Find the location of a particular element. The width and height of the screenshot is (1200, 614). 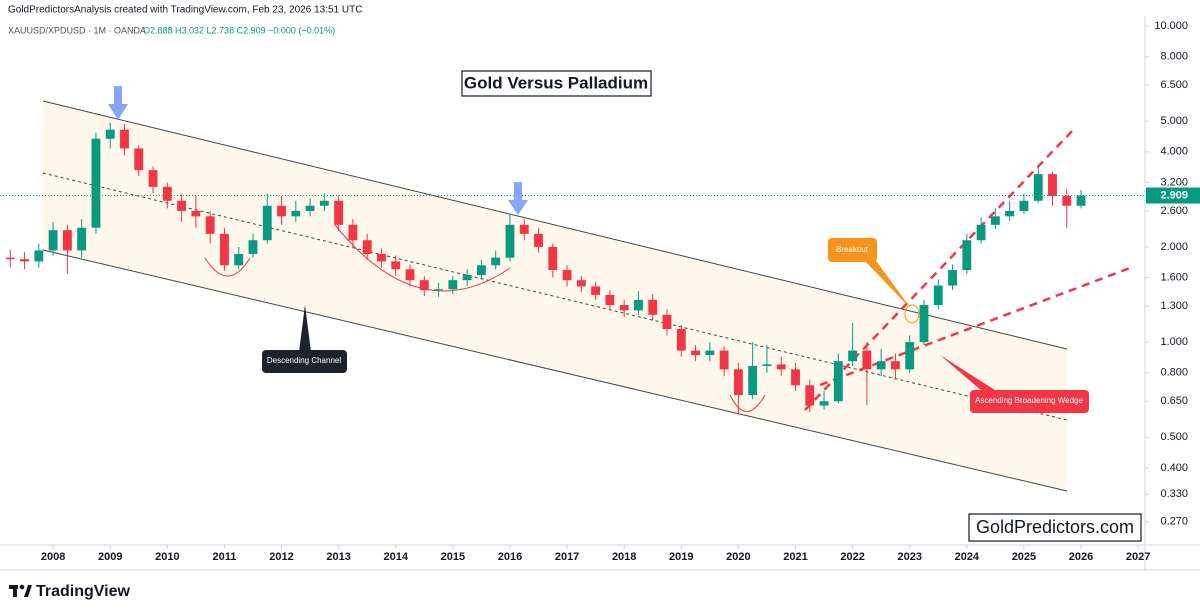

watermark: GoldPredictors.com is located at coordinates (1055, 527).